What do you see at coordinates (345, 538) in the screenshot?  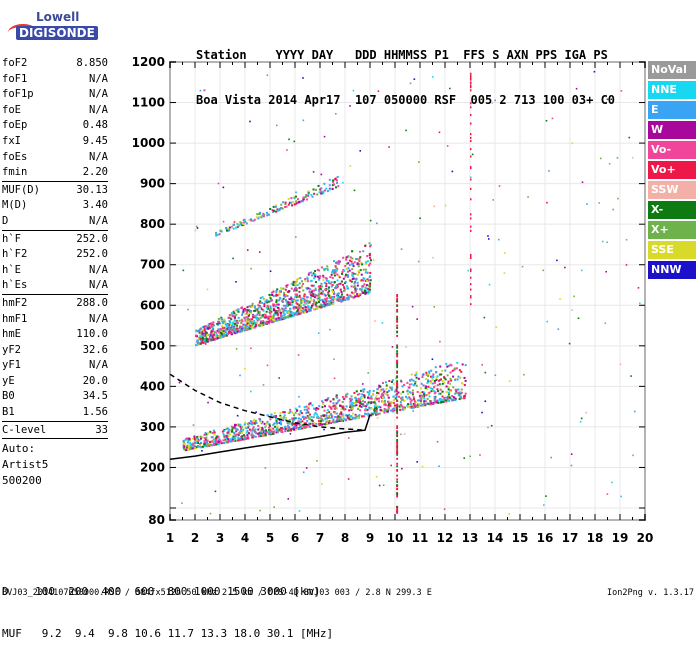 I see `x-tick-label: 8` at bounding box center [345, 538].